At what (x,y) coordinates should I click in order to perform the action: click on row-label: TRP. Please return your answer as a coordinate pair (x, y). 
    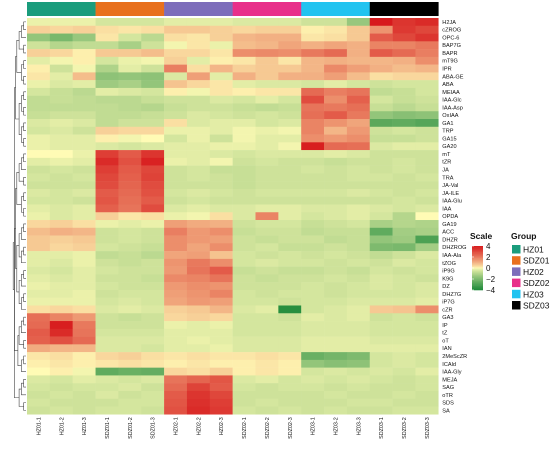
    Looking at the image, I should click on (447, 132).